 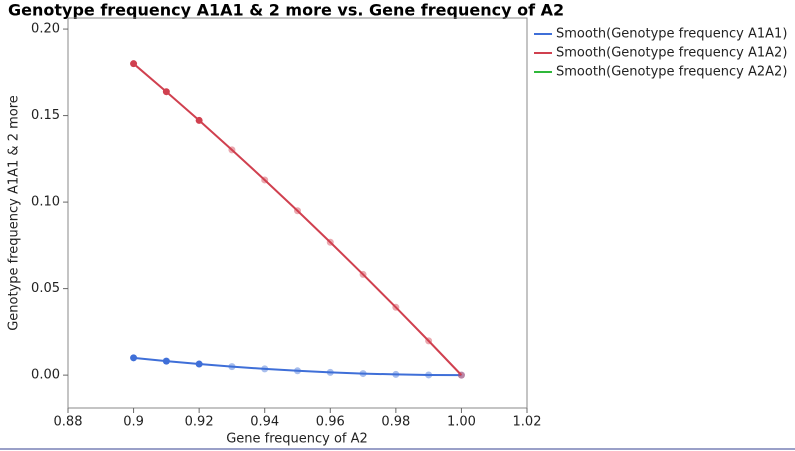 I want to click on x-tick-label: 0.92, so click(x=199, y=422).